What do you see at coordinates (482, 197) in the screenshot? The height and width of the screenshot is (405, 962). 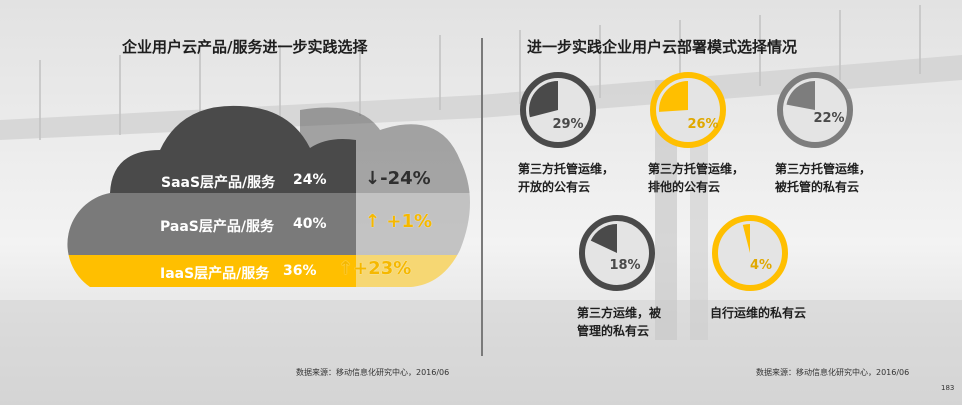 I see `panel-divider` at bounding box center [482, 197].